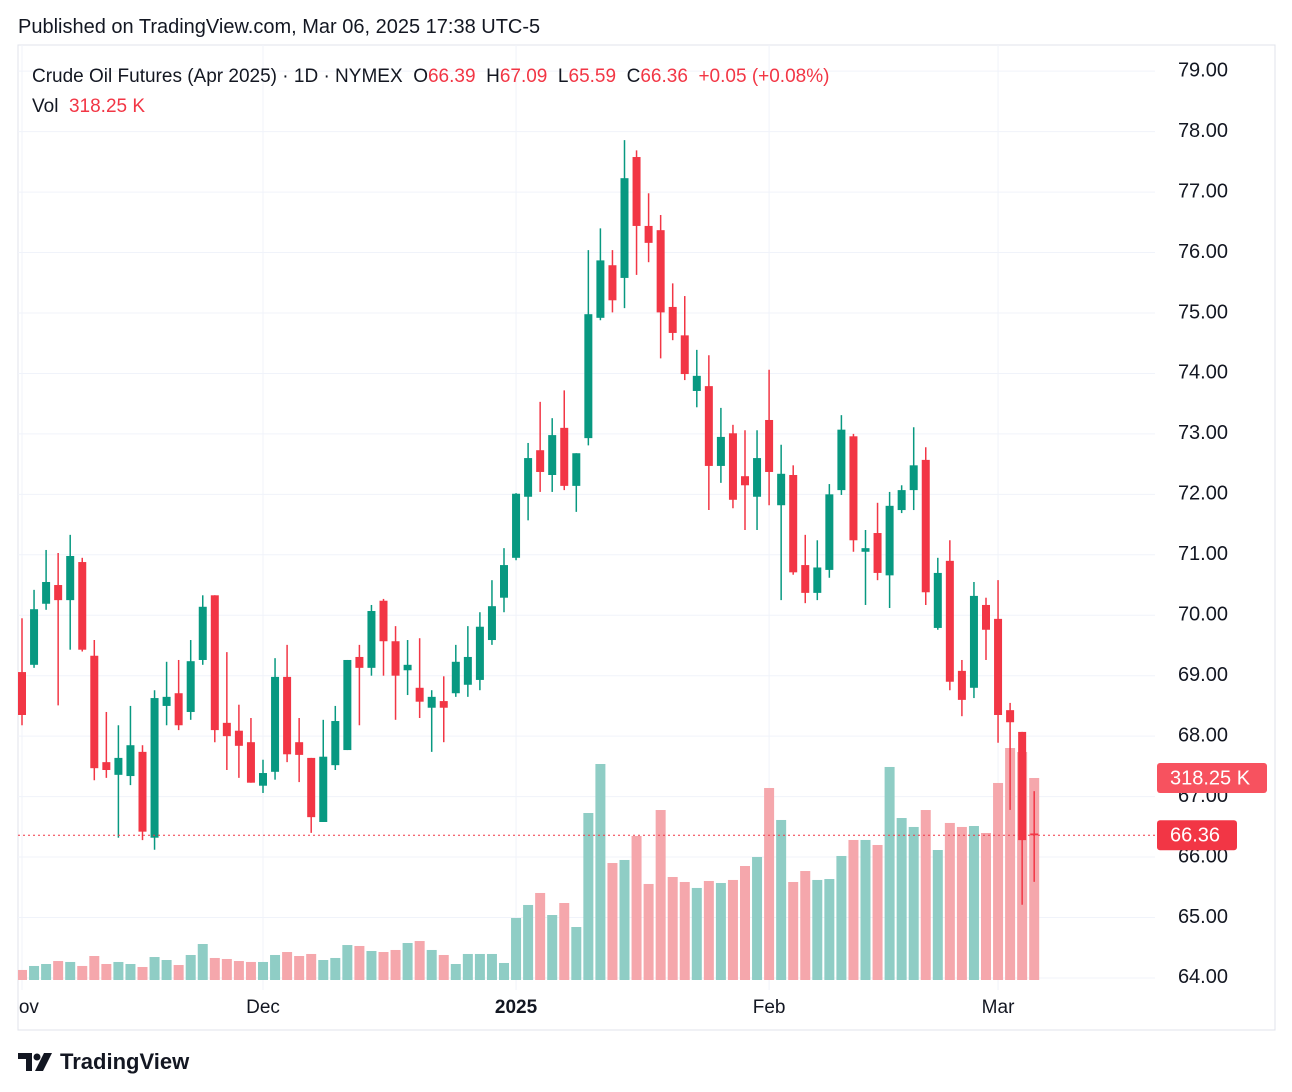  What do you see at coordinates (1203, 70) in the screenshot?
I see `y-tick-label: 79.00` at bounding box center [1203, 70].